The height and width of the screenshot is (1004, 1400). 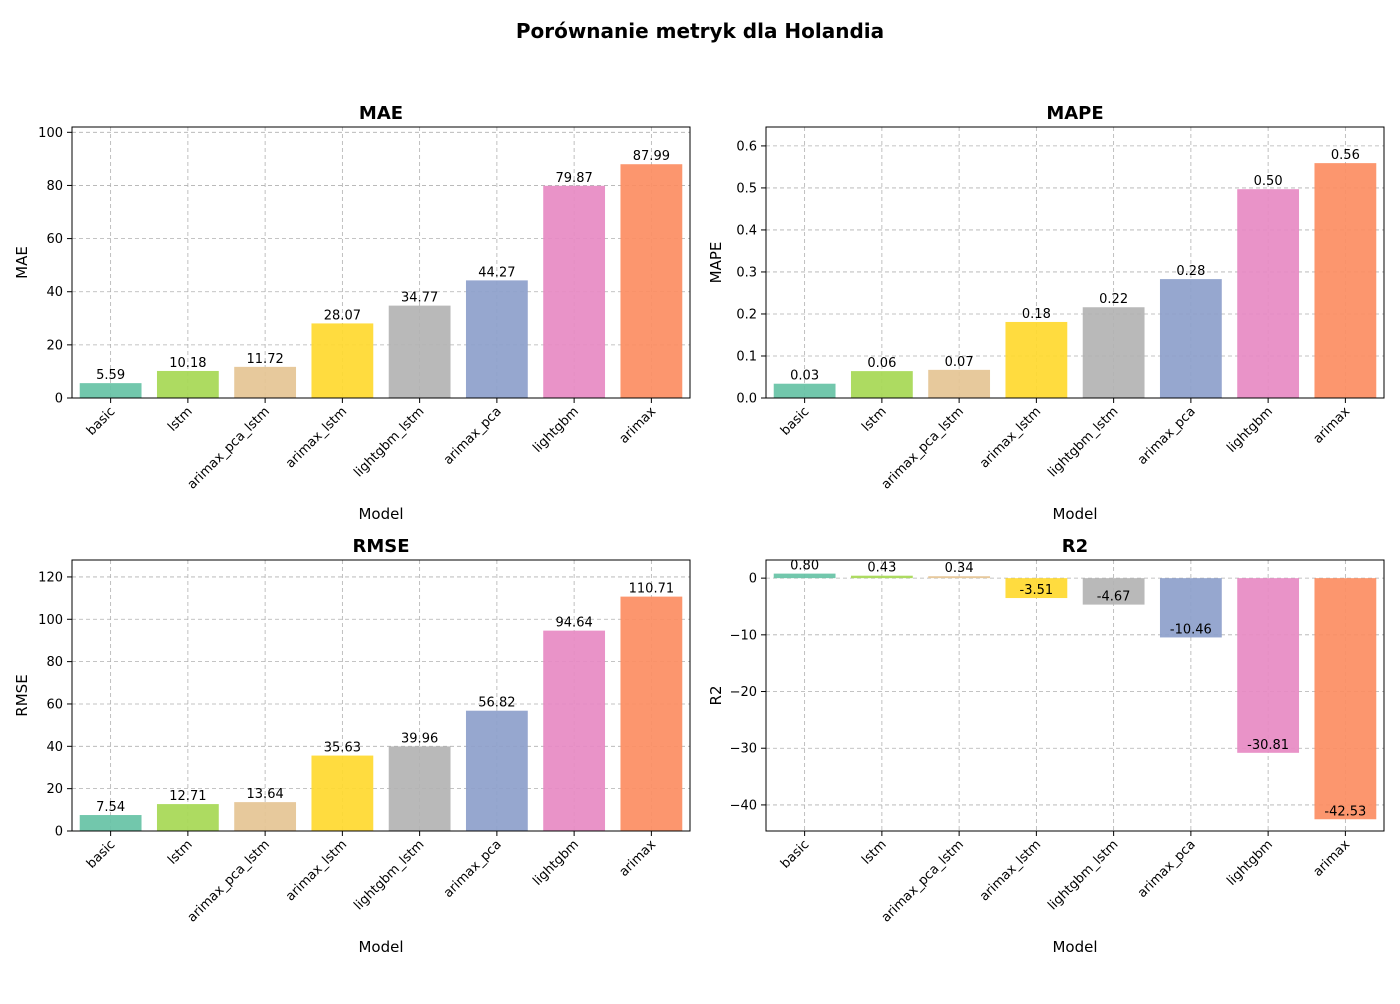 I want to click on mae-bar-arimax_lstm, so click(x=342, y=360).